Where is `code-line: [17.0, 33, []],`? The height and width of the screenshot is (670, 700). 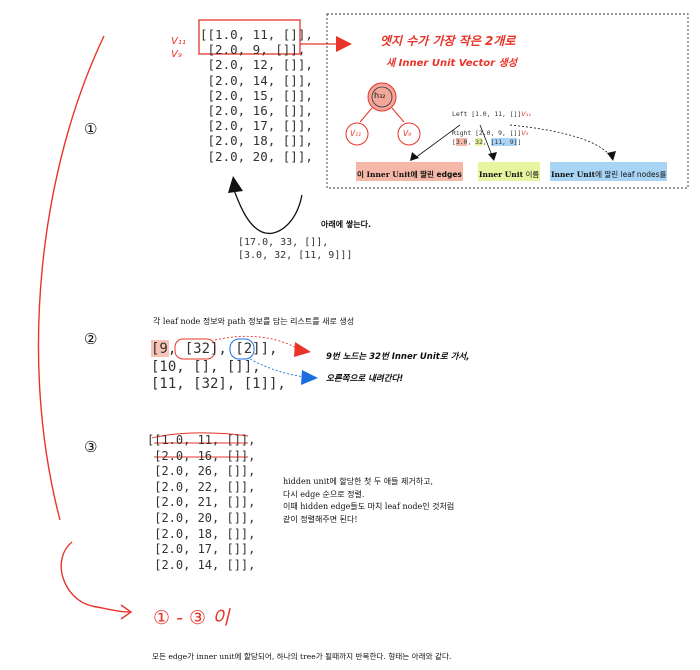 code-line: [17.0, 33, []], is located at coordinates (283, 242).